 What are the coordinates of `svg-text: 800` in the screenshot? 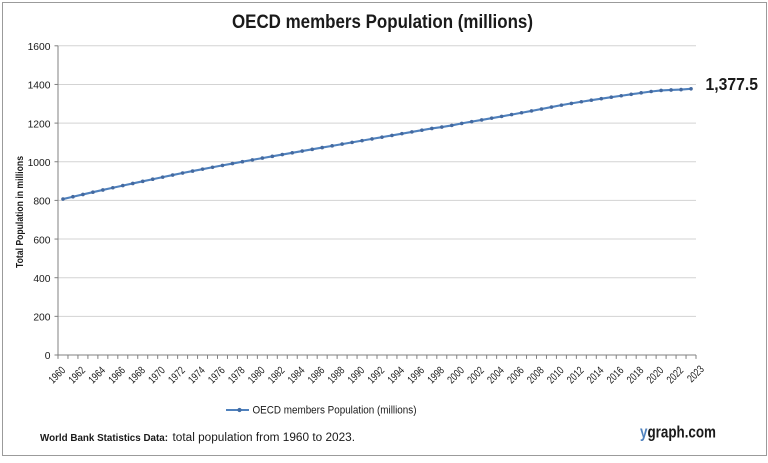 It's located at (41, 202).